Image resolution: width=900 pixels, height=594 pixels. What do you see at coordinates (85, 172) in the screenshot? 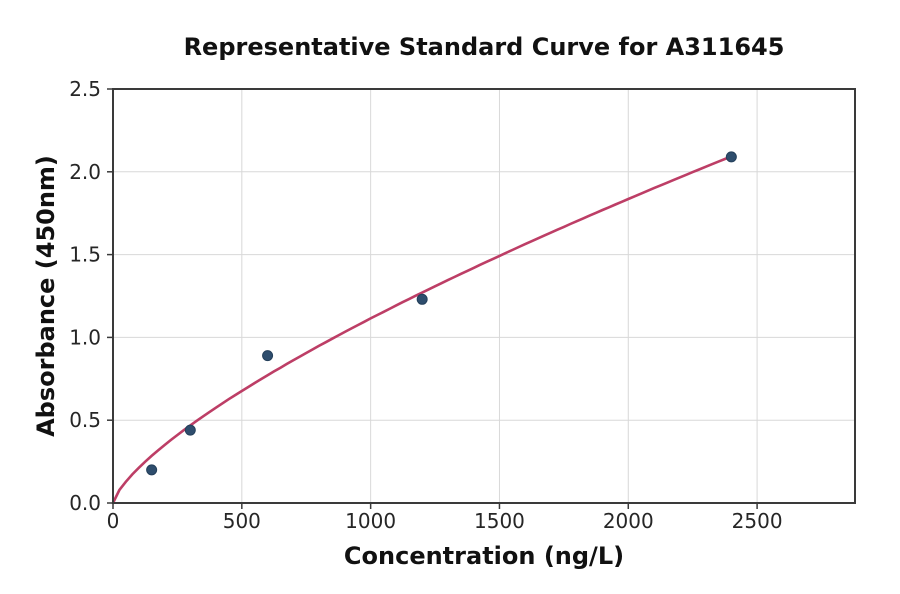
I see `y-tick-label: 2.0` at bounding box center [85, 172].